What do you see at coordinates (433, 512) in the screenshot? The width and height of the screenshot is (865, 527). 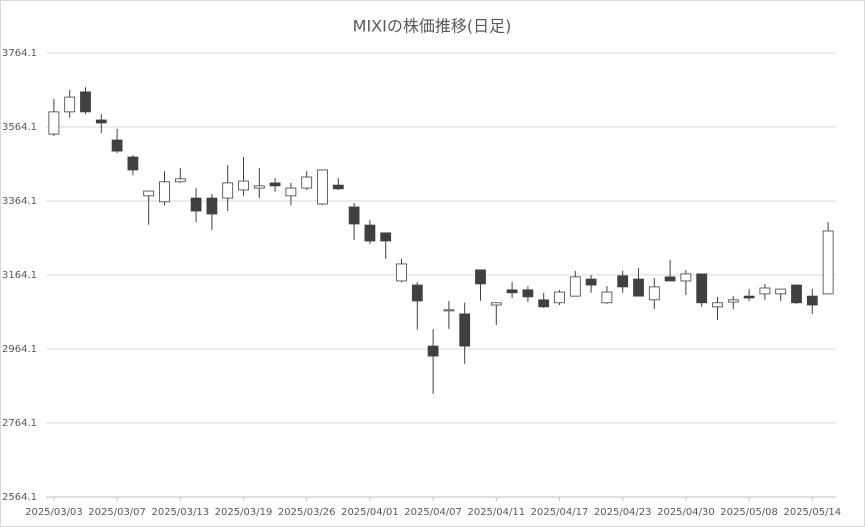 I see `x-tick-label: 2025/04/07` at bounding box center [433, 512].